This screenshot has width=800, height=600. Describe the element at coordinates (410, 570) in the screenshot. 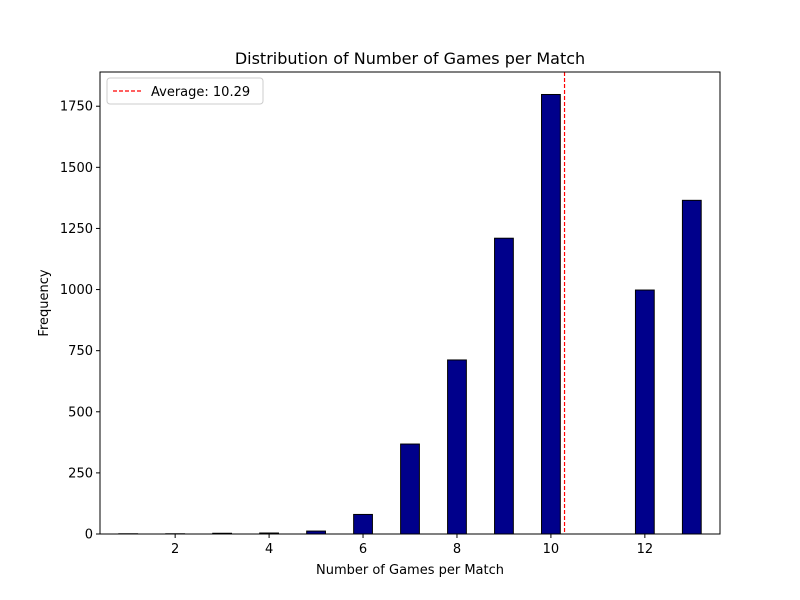

I see `x-axis-label: Number of Games per Match` at that location.